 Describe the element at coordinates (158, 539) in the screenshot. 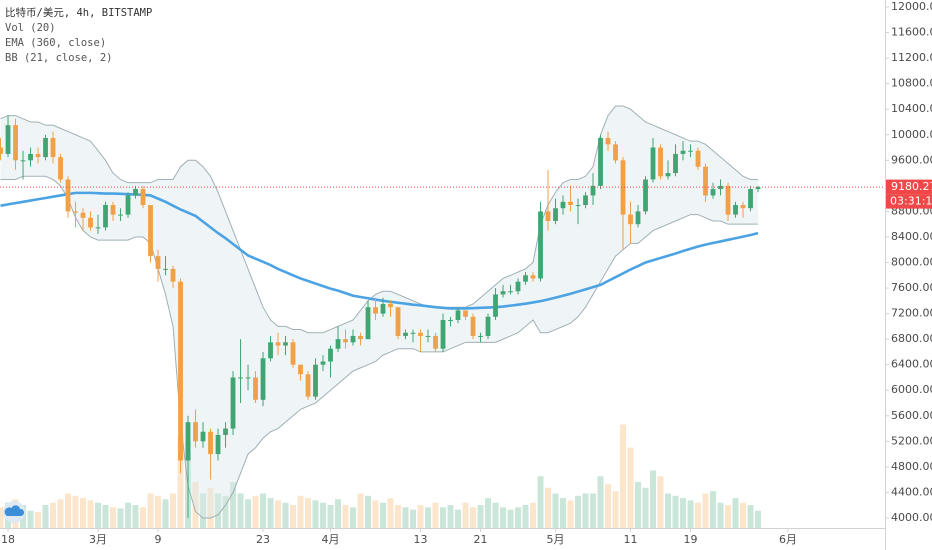

I see `x-tick-label: 9` at that location.